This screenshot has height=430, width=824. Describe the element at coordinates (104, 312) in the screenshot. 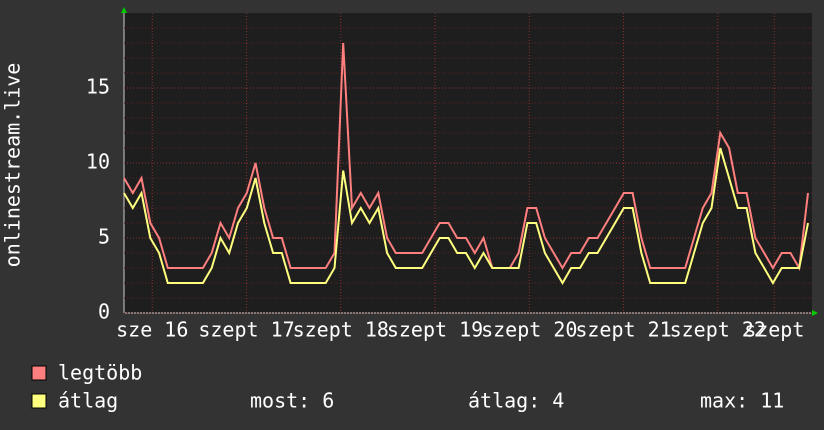

I see `y-tick-label: 0` at that location.